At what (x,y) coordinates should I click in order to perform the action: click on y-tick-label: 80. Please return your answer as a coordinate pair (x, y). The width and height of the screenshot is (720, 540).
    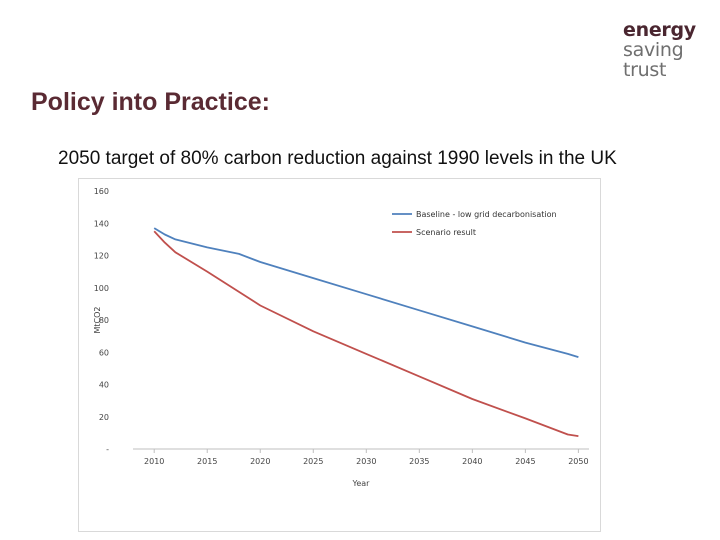
    Looking at the image, I should click on (104, 320).